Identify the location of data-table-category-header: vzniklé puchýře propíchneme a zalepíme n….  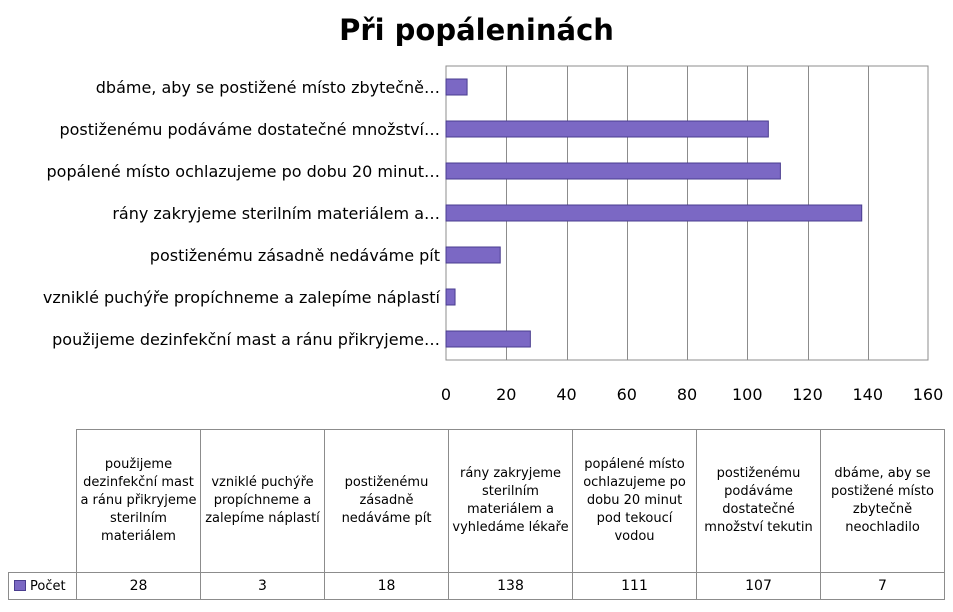
(262, 501).